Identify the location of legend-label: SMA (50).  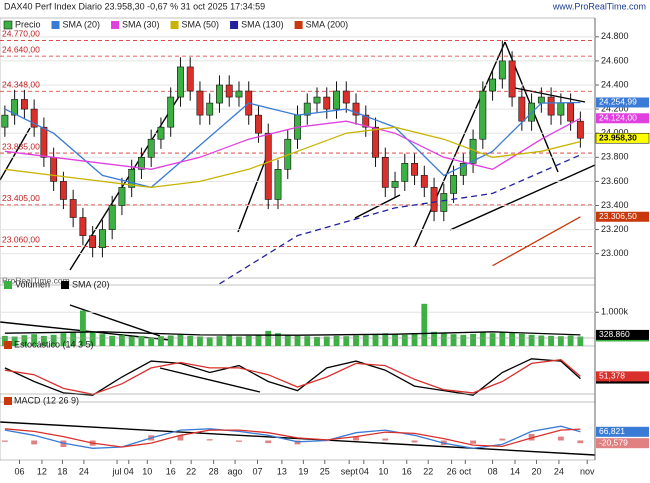
(201, 24).